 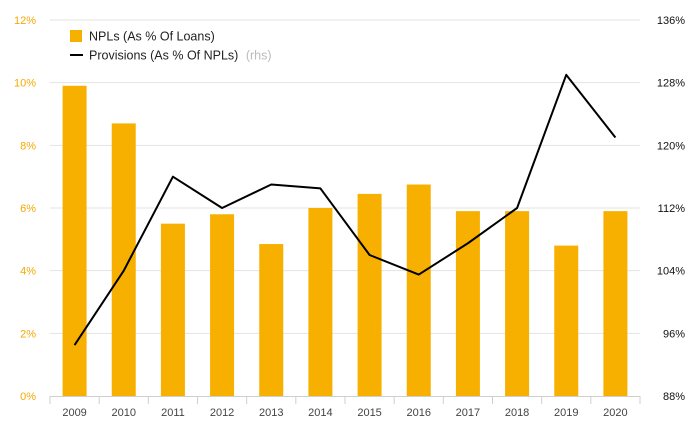 I want to click on x-tick-label: 2017, so click(x=468, y=413).